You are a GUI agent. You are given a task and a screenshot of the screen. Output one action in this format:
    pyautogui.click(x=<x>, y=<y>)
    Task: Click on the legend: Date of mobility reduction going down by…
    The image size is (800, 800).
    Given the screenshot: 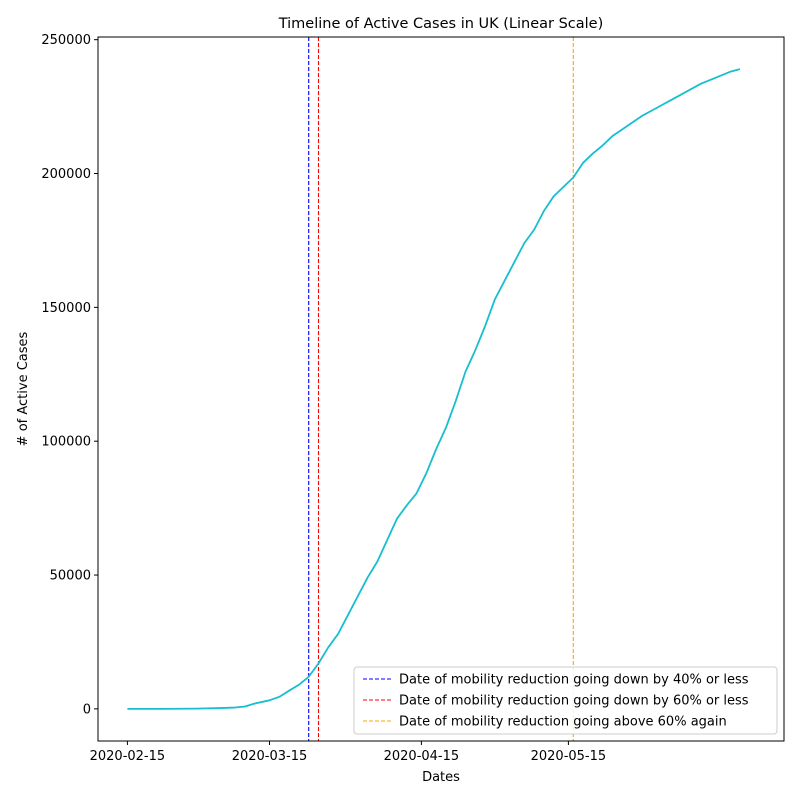 What is the action you would take?
    pyautogui.click(x=565, y=700)
    